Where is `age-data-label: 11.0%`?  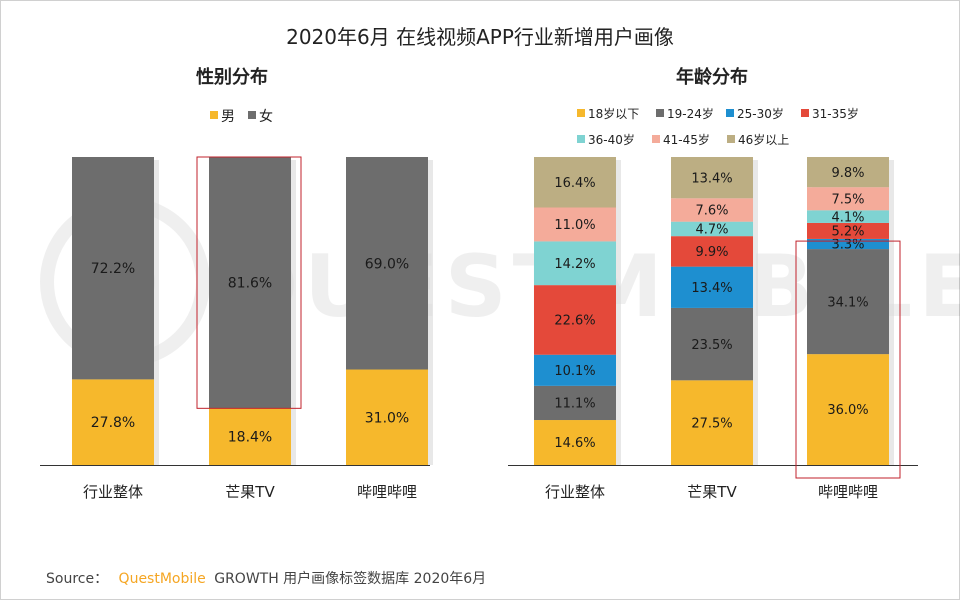 age-data-label: 11.0% is located at coordinates (574, 225).